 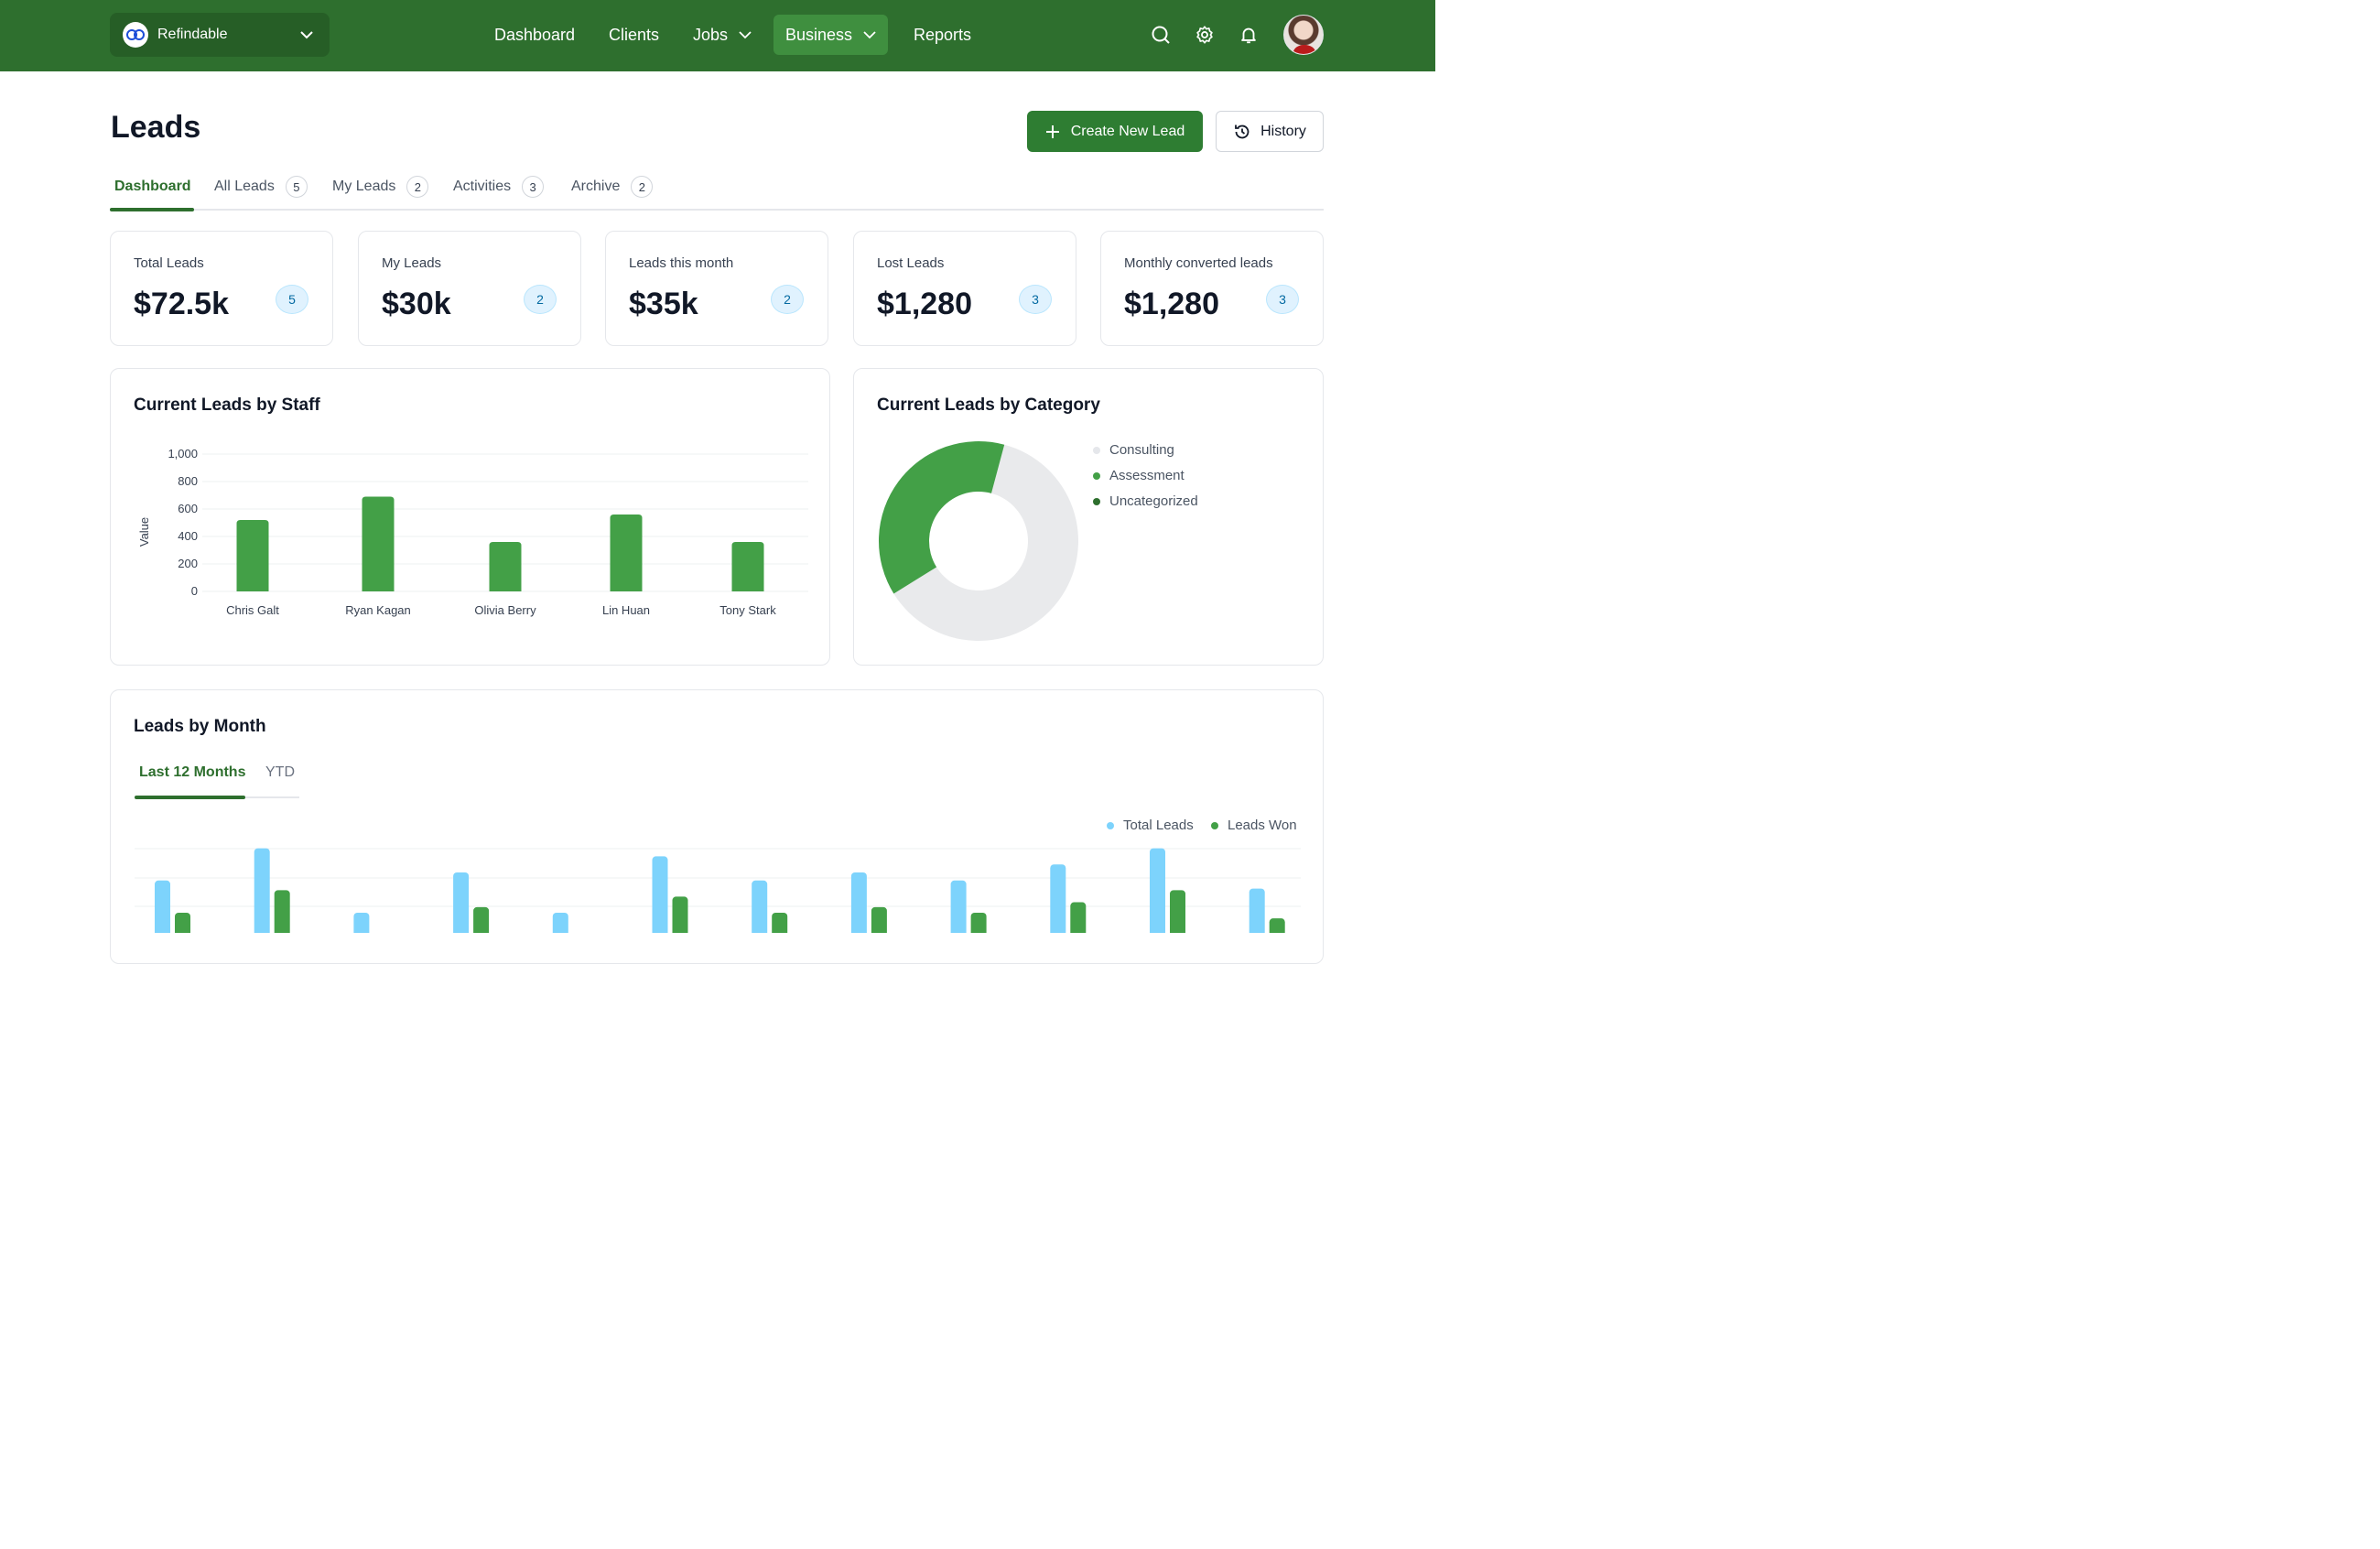 What do you see at coordinates (1283, 131) in the screenshot?
I see `history-label: History` at bounding box center [1283, 131].